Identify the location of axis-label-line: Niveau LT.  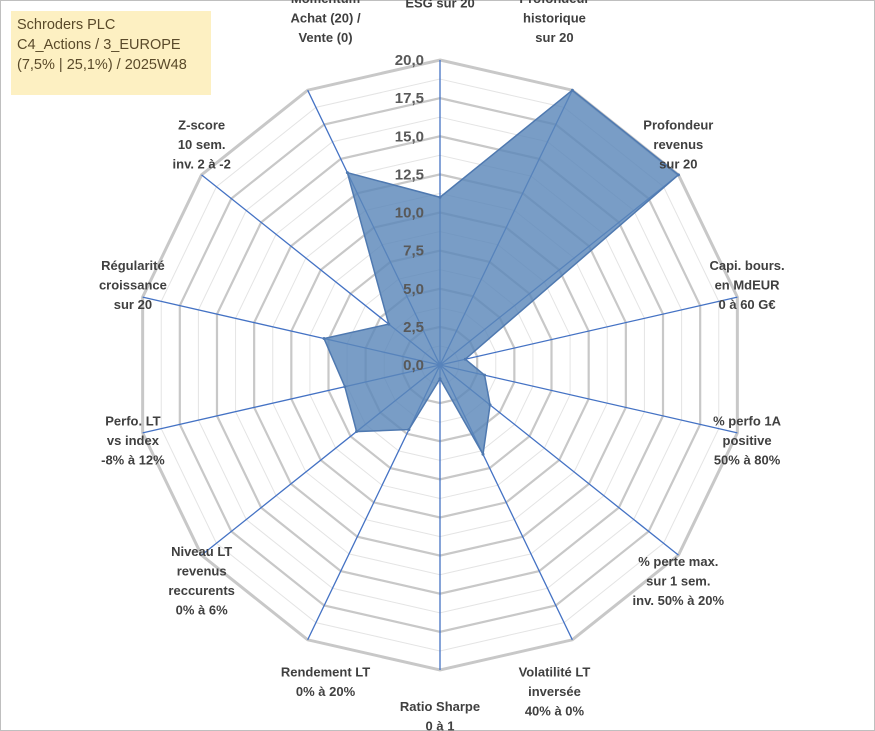
(201, 551).